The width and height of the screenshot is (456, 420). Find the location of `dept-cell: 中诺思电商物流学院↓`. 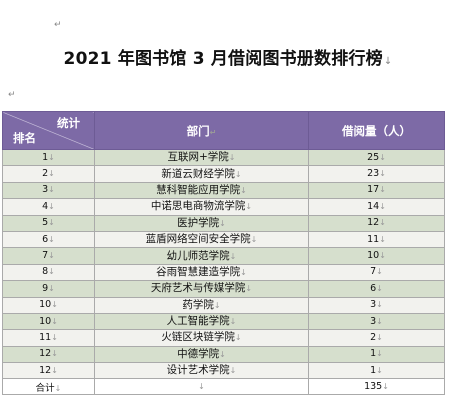

dept-cell: 中诺思电商物流学院↓ is located at coordinates (201, 207).